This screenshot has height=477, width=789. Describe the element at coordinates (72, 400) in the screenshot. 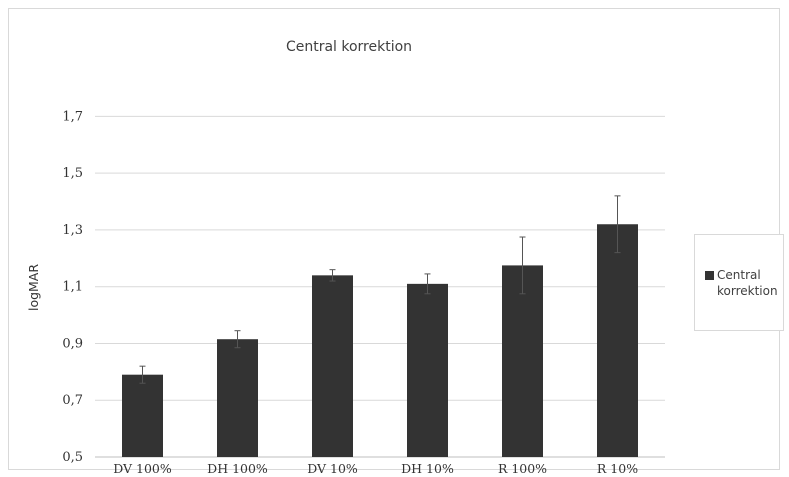

I see `y-tick-label: 0,7` at that location.